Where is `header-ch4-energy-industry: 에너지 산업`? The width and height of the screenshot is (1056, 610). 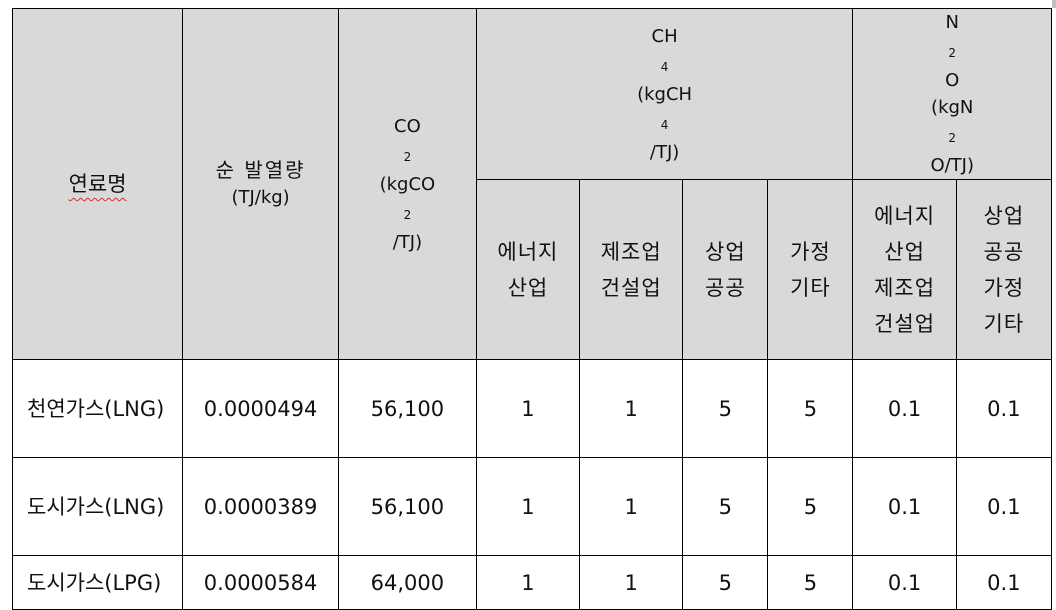
header-ch4-energy-industry: 에너지 산업 is located at coordinates (528, 269).